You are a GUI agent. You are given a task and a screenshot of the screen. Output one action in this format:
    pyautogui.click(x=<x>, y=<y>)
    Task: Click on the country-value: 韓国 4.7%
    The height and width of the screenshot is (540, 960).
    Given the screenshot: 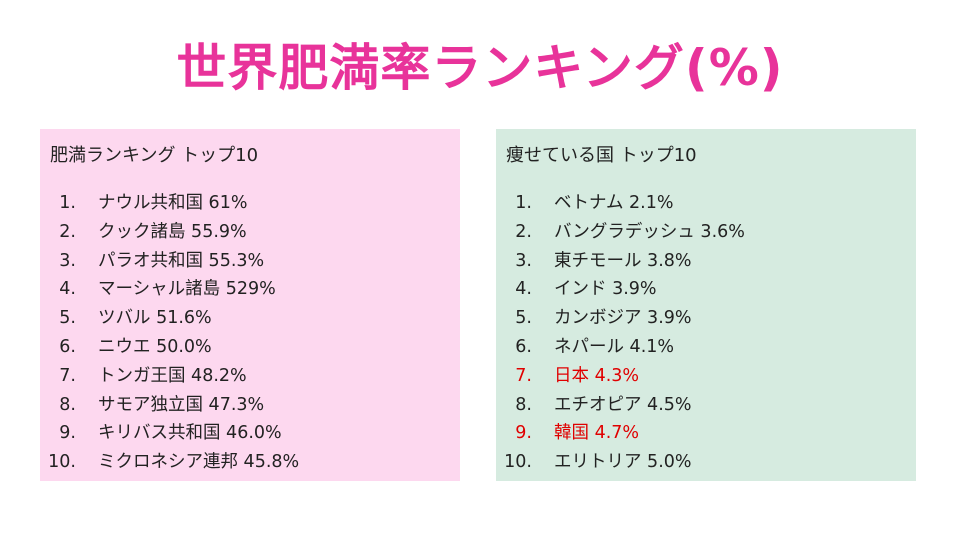 What is the action you would take?
    pyautogui.click(x=597, y=433)
    